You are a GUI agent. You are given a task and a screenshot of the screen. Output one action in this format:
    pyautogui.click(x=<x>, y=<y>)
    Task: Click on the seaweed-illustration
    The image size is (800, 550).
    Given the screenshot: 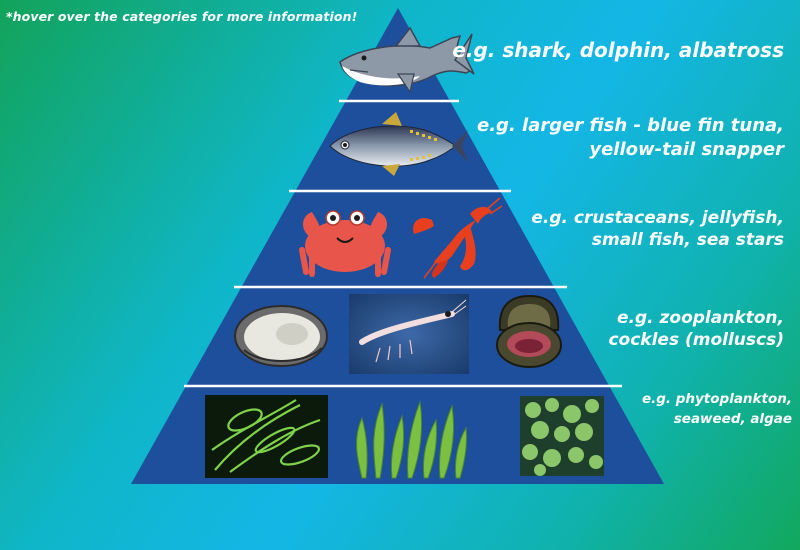 What is the action you would take?
    pyautogui.click(x=411, y=439)
    